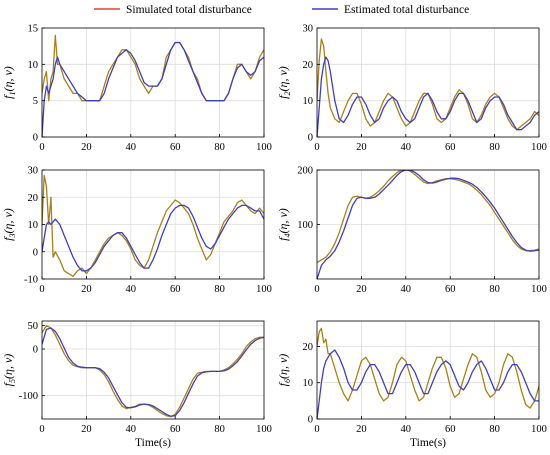  I want to click on y-axis-label: f5(η, v), so click(9, 370).